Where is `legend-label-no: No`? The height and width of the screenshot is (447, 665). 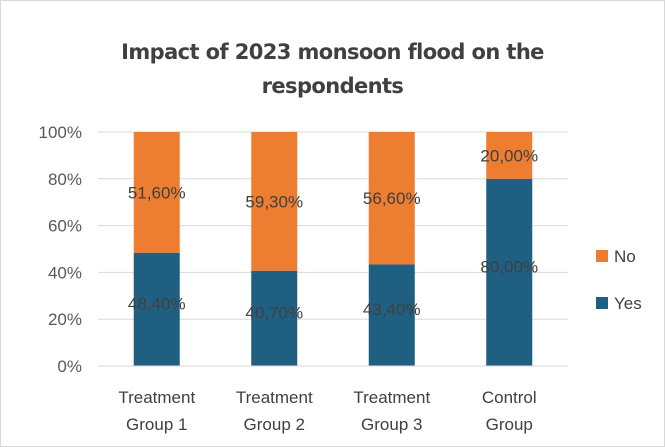 legend-label-no: No is located at coordinates (625, 256).